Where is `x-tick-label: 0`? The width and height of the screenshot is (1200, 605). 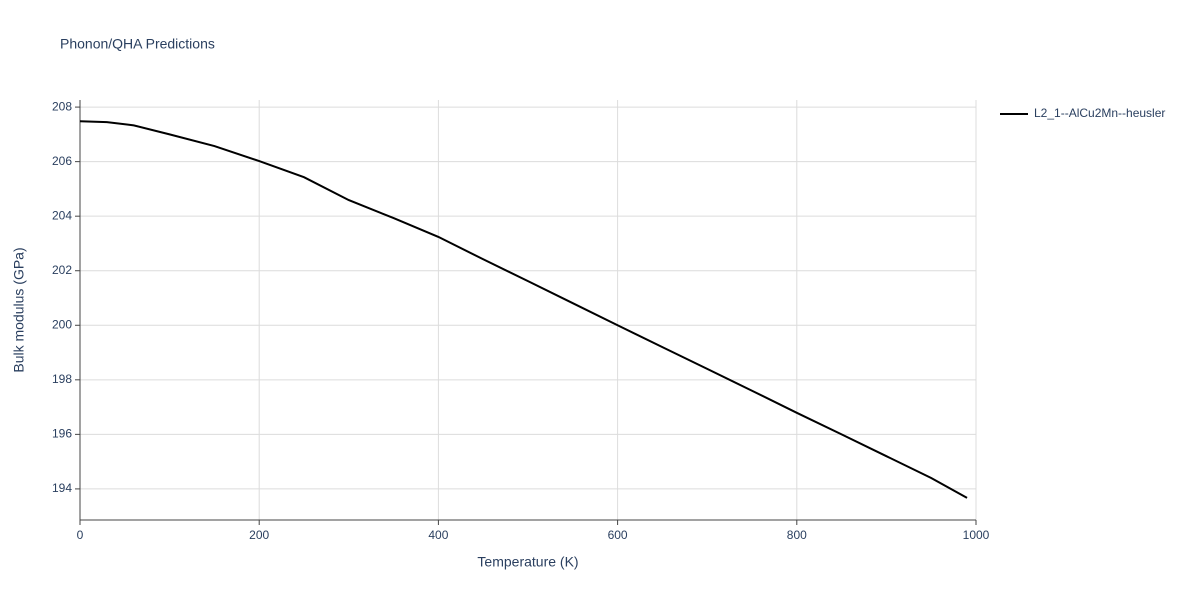
x-tick-label: 0 is located at coordinates (80, 535).